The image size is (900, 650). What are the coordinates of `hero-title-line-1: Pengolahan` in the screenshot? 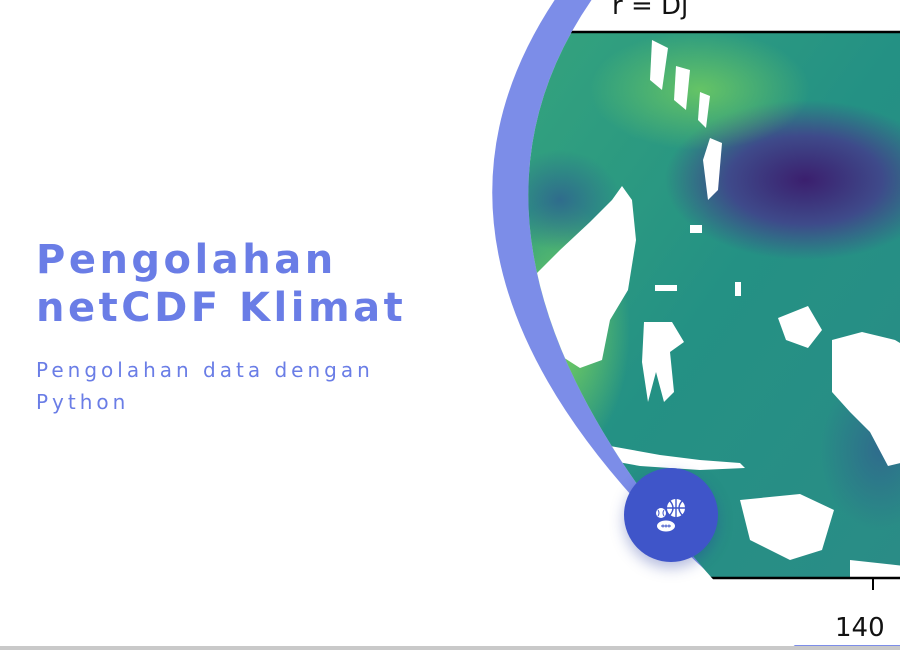 It's located at (186, 260).